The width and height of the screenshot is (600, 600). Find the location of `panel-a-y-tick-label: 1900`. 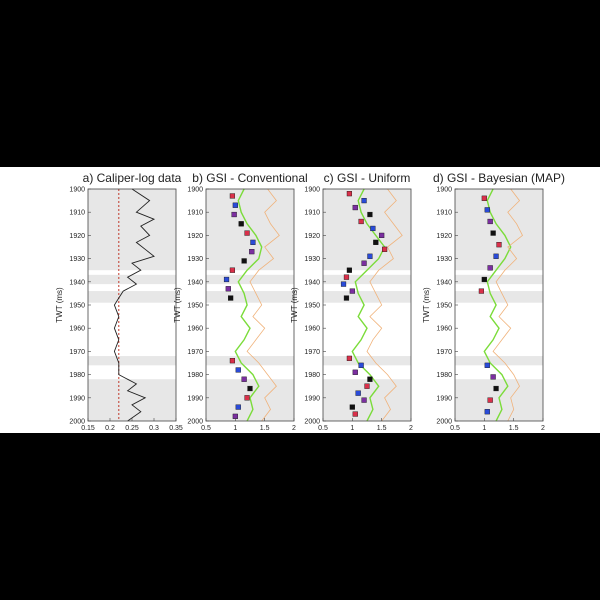

panel-a-y-tick-label: 1900 is located at coordinates (77, 190).